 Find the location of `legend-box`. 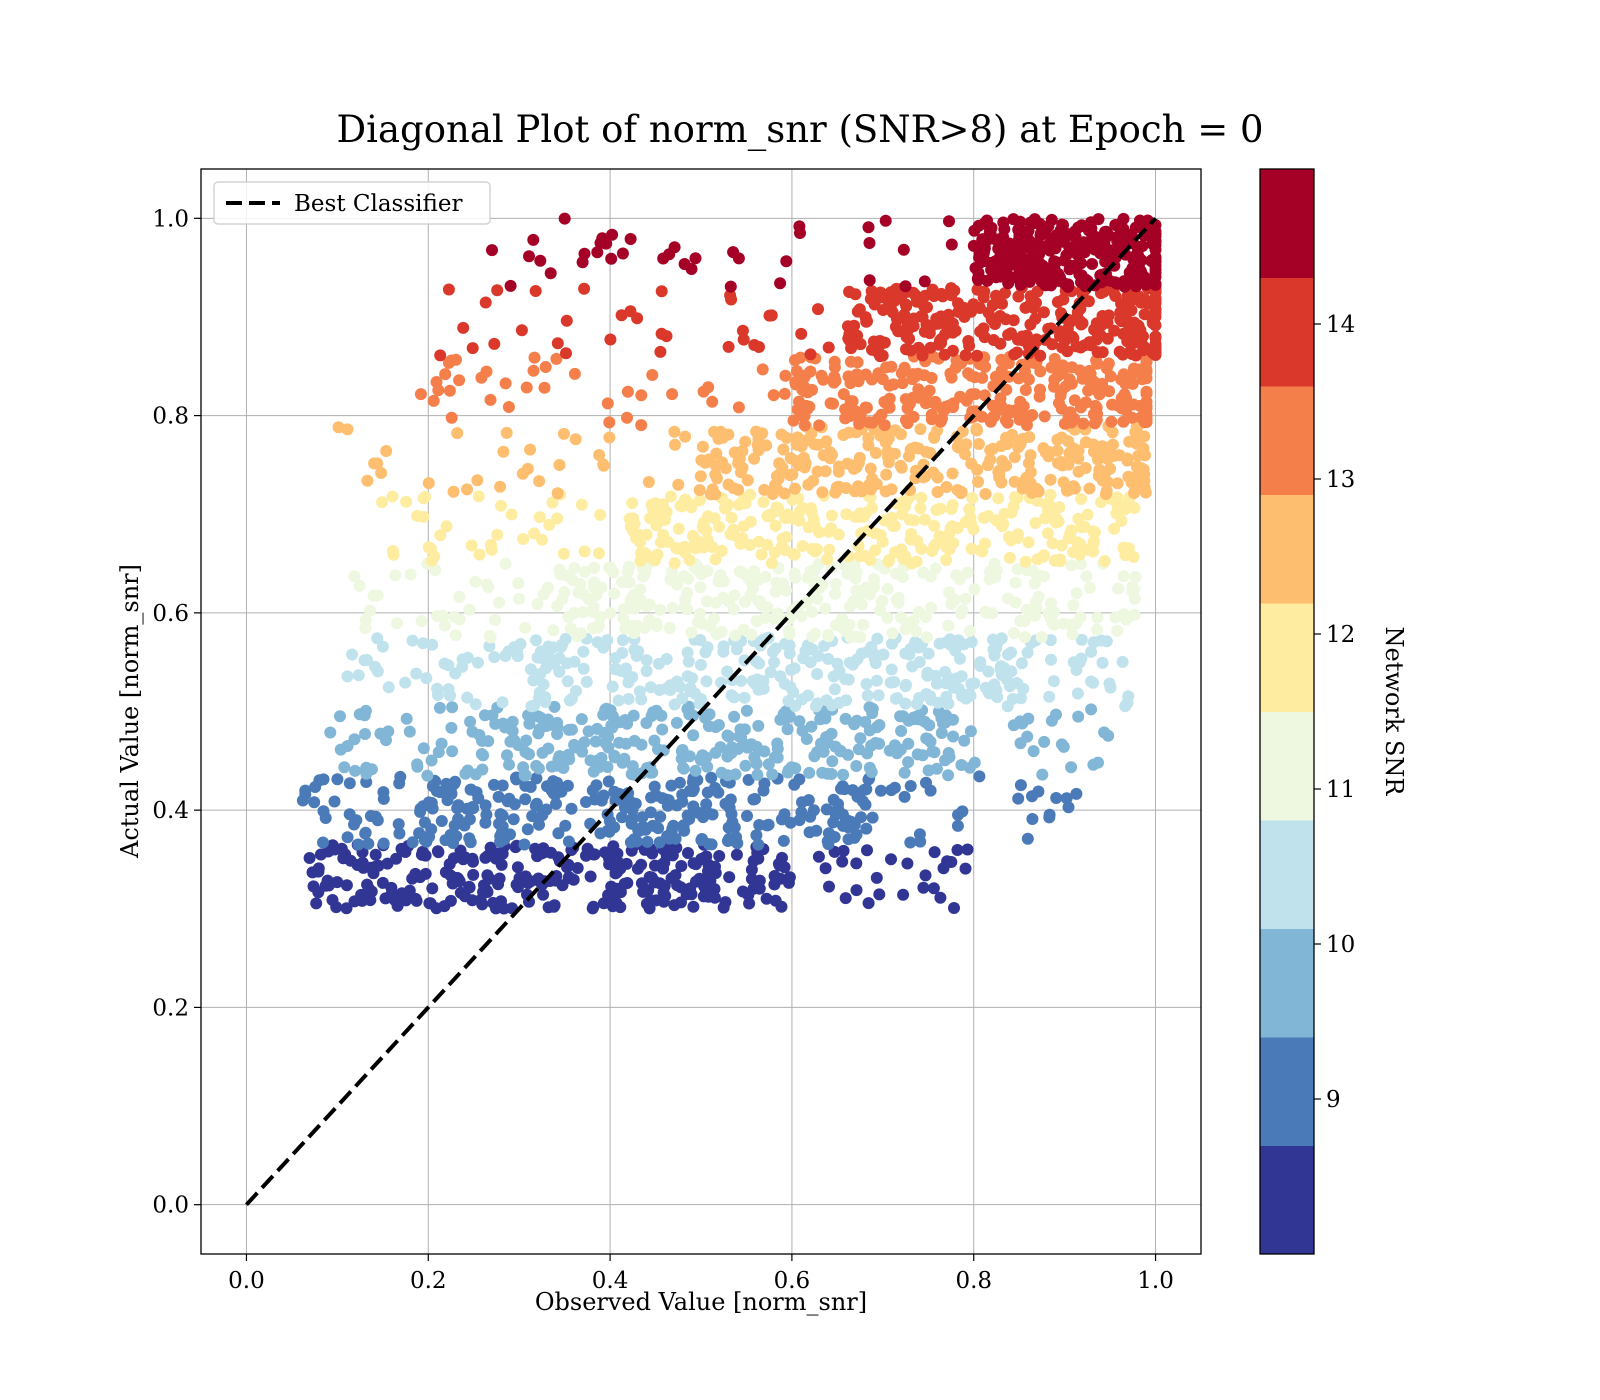

legend-box is located at coordinates (352, 203).